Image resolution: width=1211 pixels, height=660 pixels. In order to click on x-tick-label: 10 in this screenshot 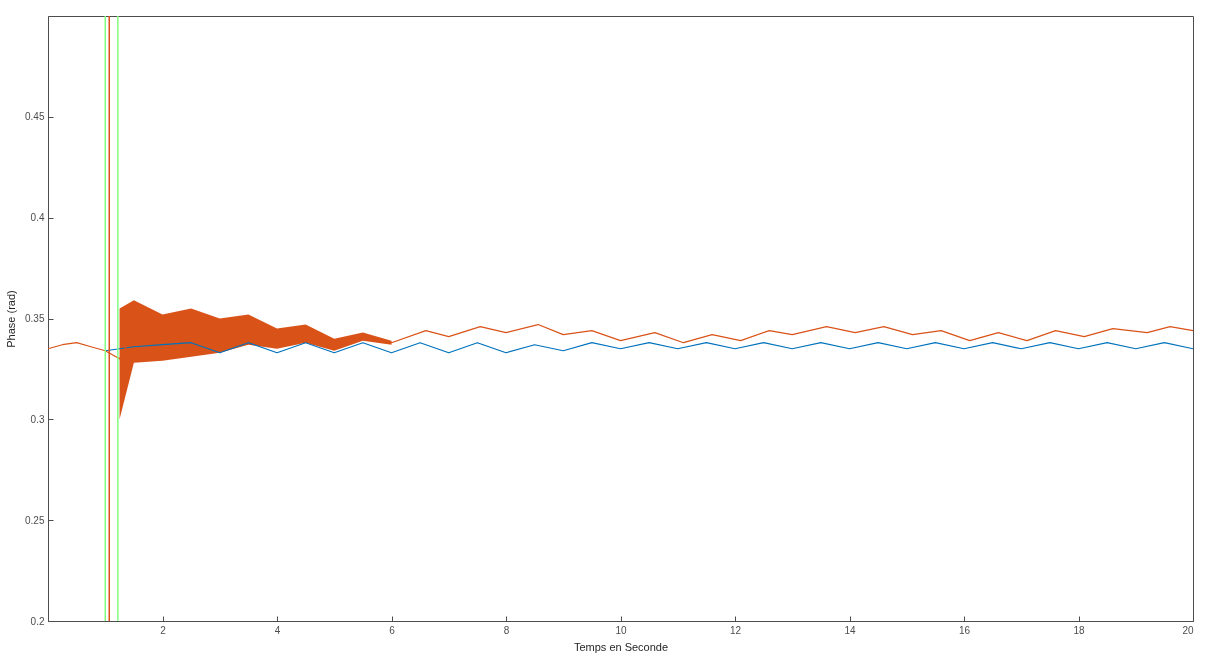, I will do `click(621, 630)`.